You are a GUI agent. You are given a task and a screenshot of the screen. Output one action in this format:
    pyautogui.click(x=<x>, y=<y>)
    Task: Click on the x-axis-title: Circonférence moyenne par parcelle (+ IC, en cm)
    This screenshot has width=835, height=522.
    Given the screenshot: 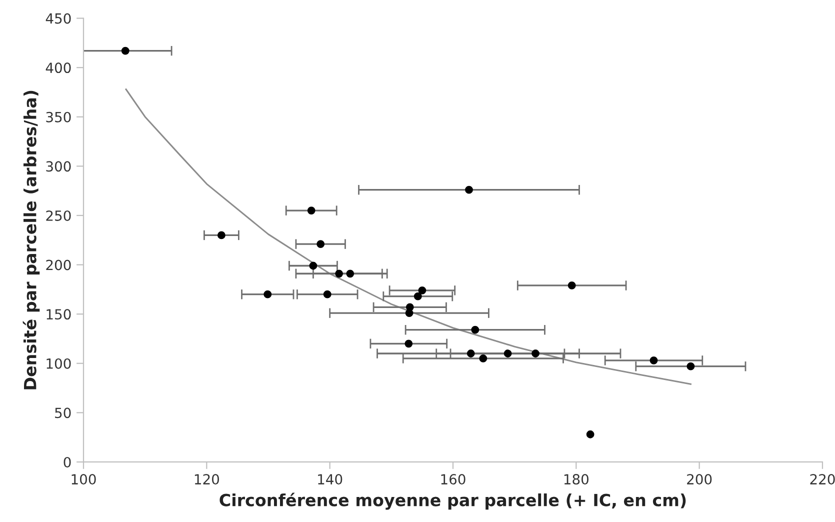 What is the action you would take?
    pyautogui.click(x=453, y=501)
    